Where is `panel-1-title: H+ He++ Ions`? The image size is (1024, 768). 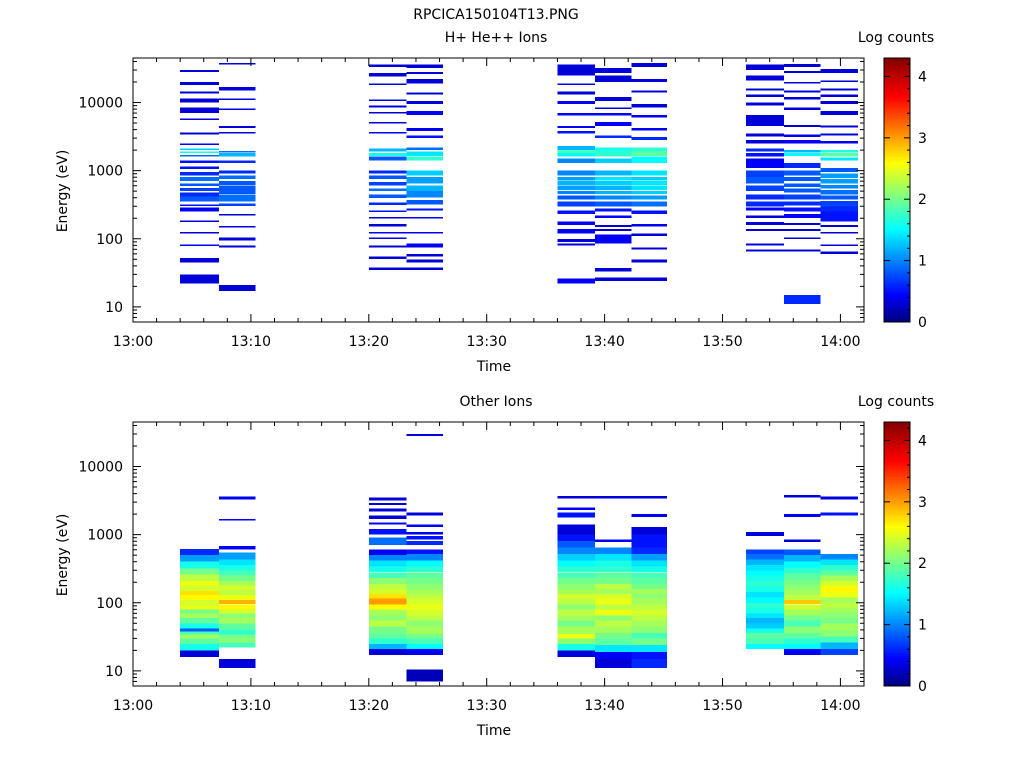
panel-1-title: H+ He++ Ions is located at coordinates (496, 38).